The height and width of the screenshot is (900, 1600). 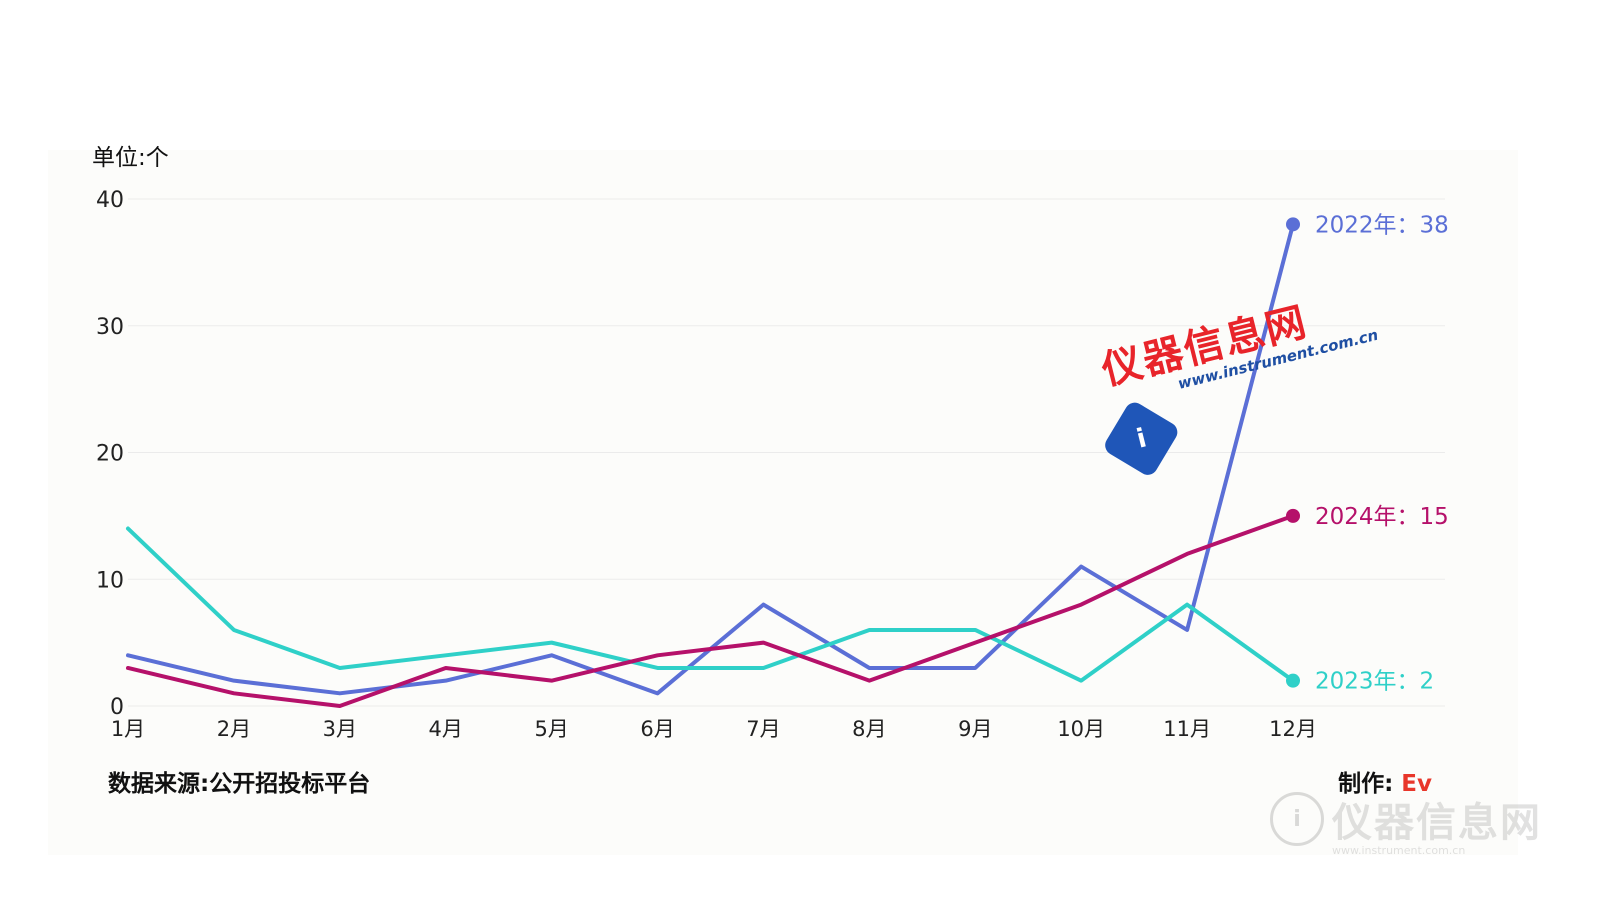 I want to click on source-label: 数据来源:公开招投标平台, so click(x=239, y=784).